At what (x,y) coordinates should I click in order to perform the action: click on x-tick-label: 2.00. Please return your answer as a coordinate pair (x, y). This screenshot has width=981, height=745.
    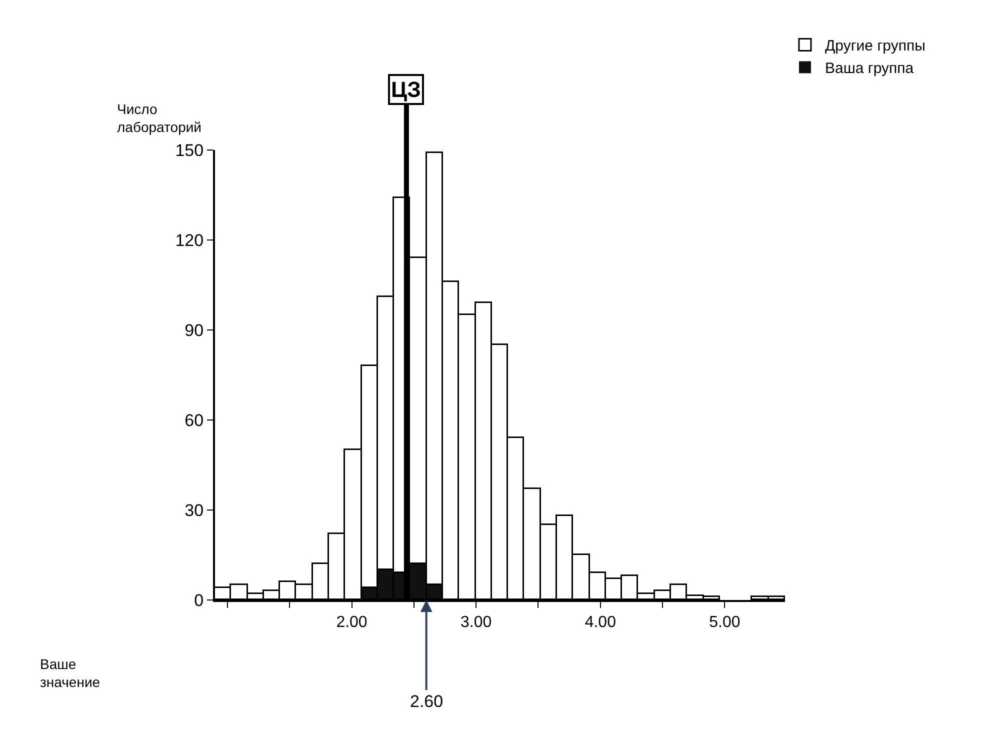
    Looking at the image, I should click on (352, 623).